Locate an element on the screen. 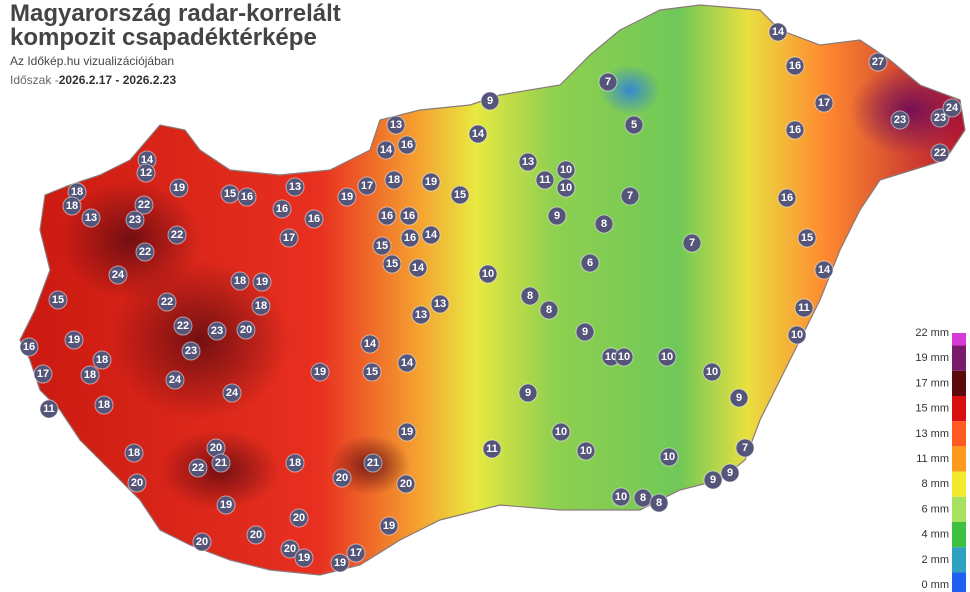 This screenshot has width=970, height=592. legend-label: 6 mm is located at coordinates (936, 509).